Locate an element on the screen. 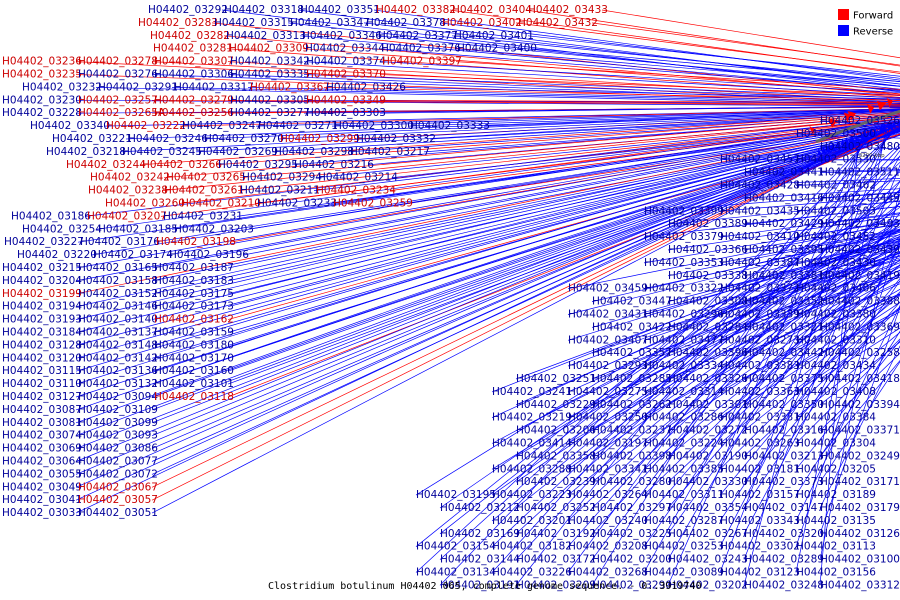 Image resolution: width=900 pixels, height=600 pixels. gene-label: H04402_03285 is located at coordinates (632, 379).